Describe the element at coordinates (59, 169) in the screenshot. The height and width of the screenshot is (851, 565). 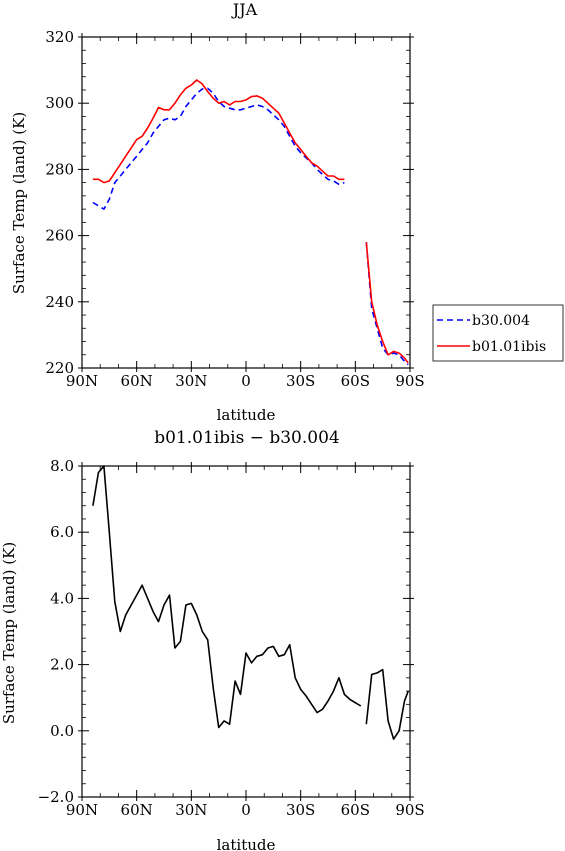
I see `y-tick-label: 280` at that location.